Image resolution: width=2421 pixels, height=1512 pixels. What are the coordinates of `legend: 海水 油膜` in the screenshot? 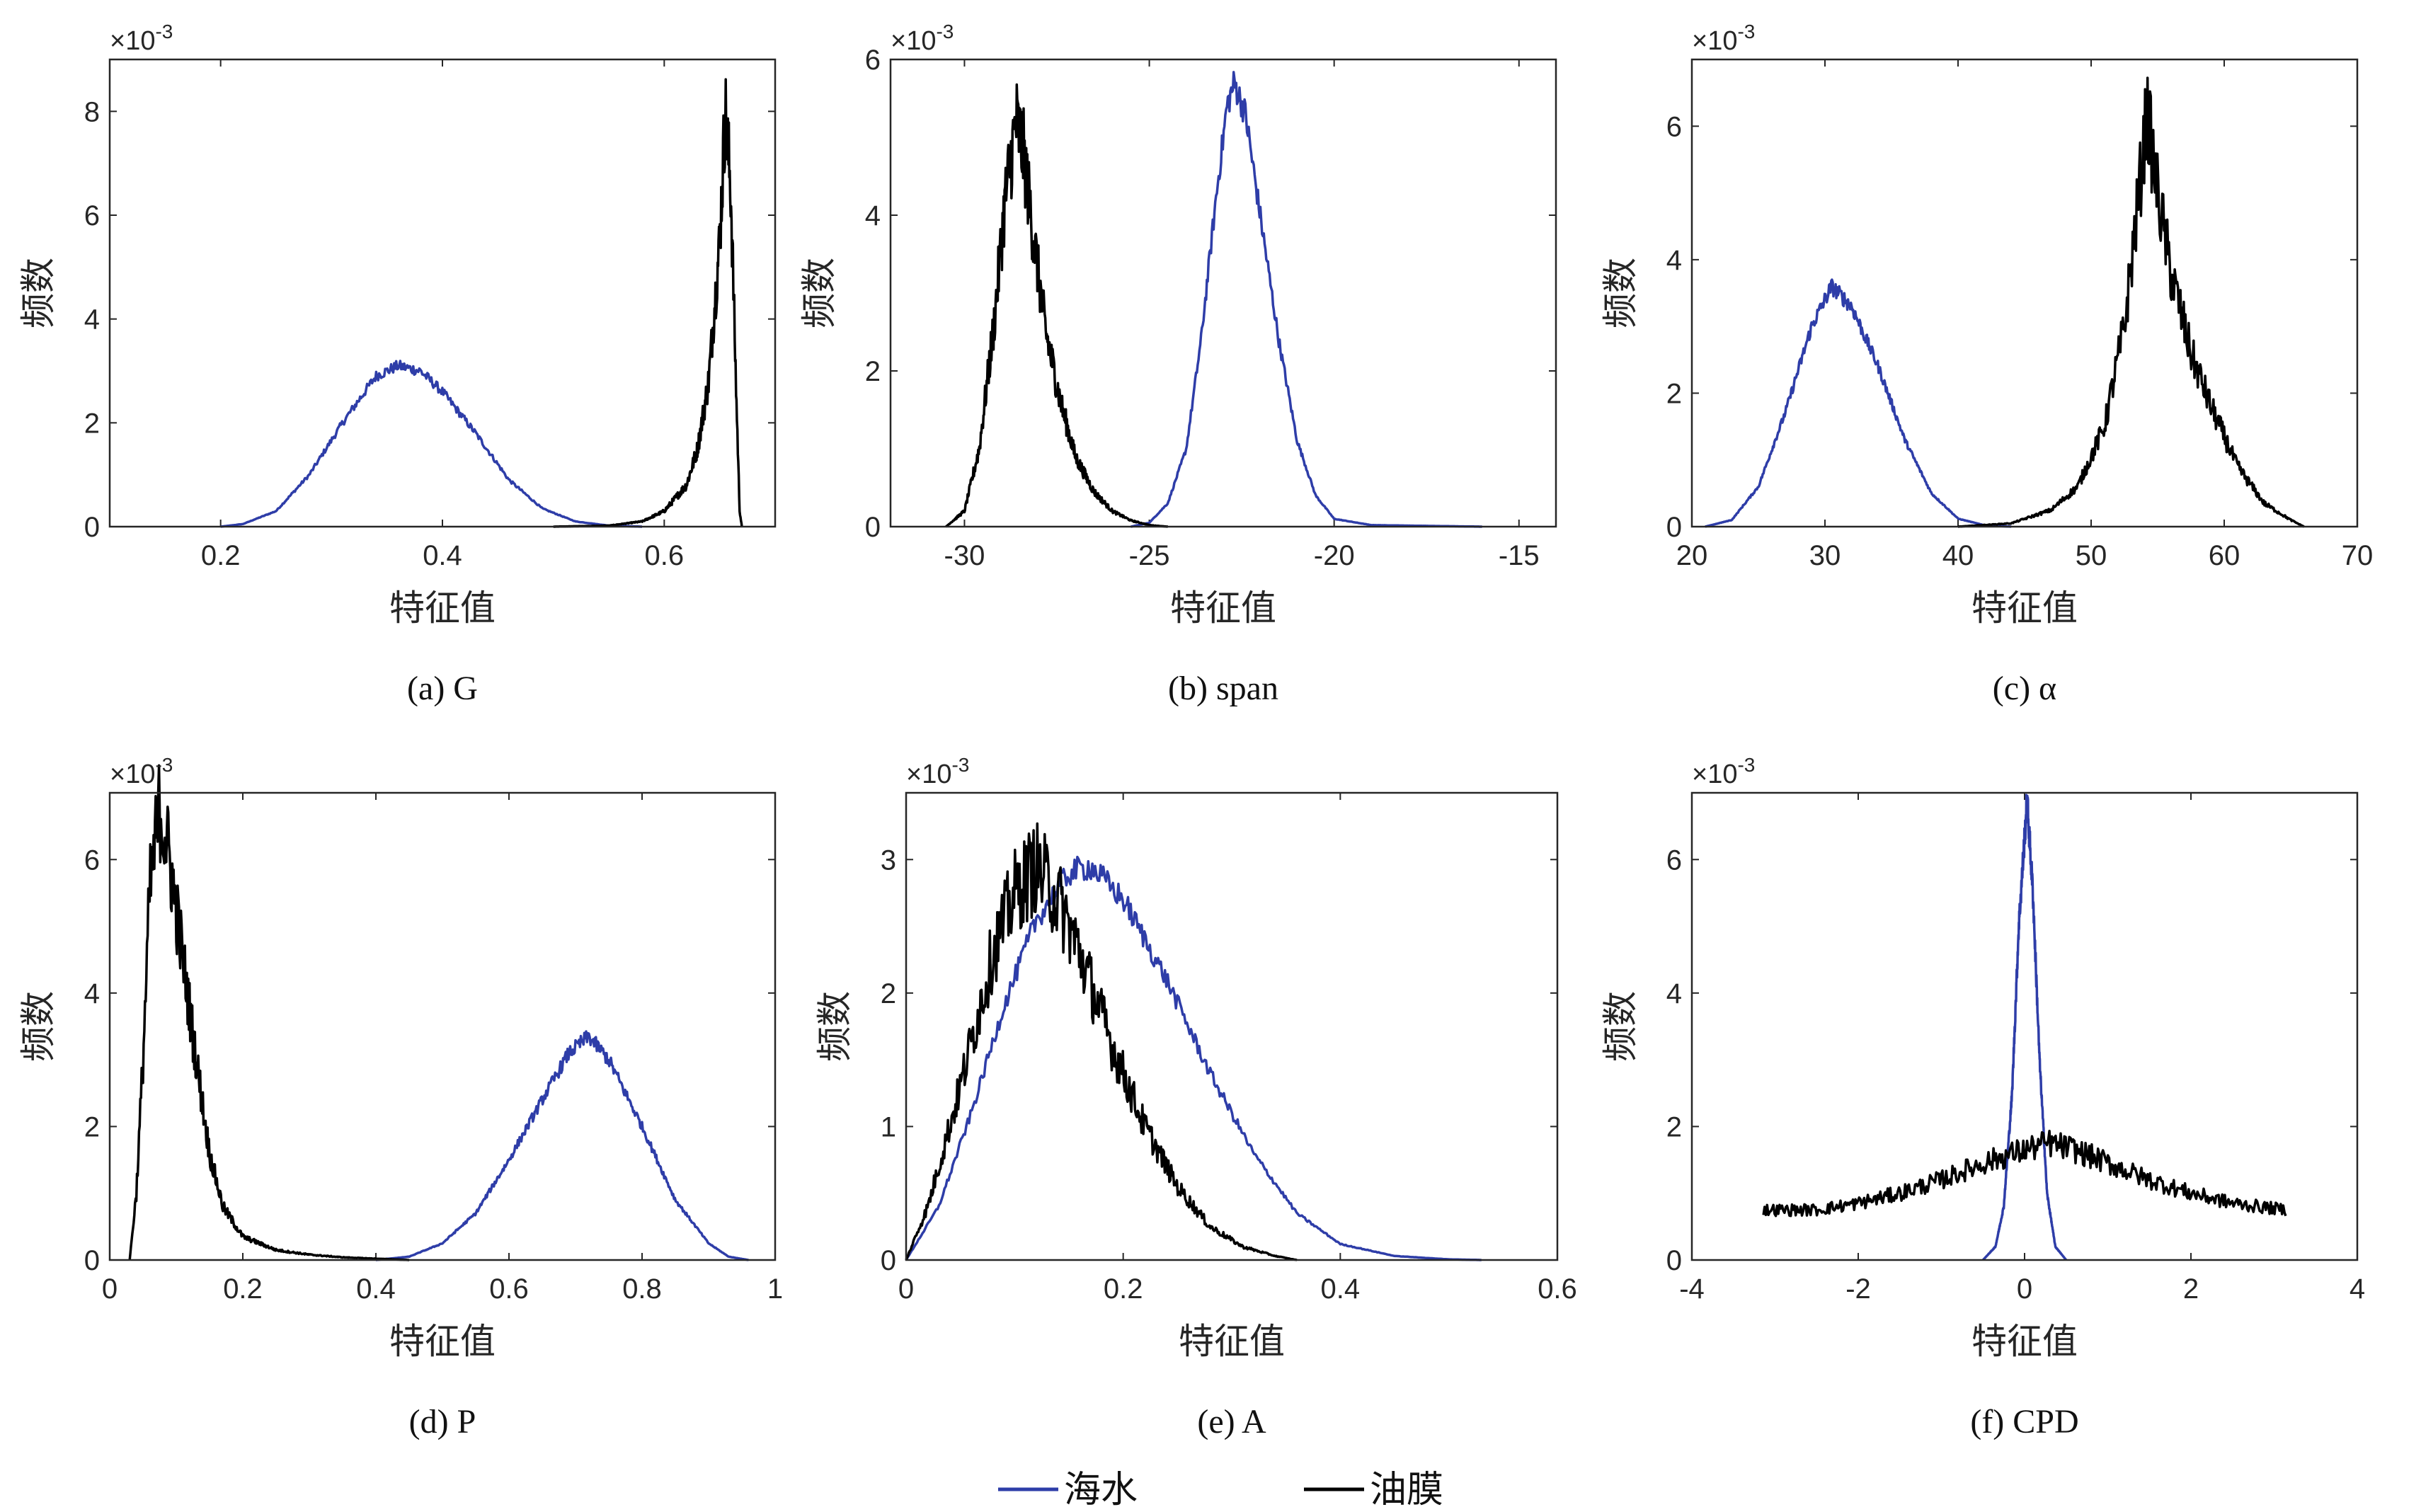 It's located at (1220, 1490).